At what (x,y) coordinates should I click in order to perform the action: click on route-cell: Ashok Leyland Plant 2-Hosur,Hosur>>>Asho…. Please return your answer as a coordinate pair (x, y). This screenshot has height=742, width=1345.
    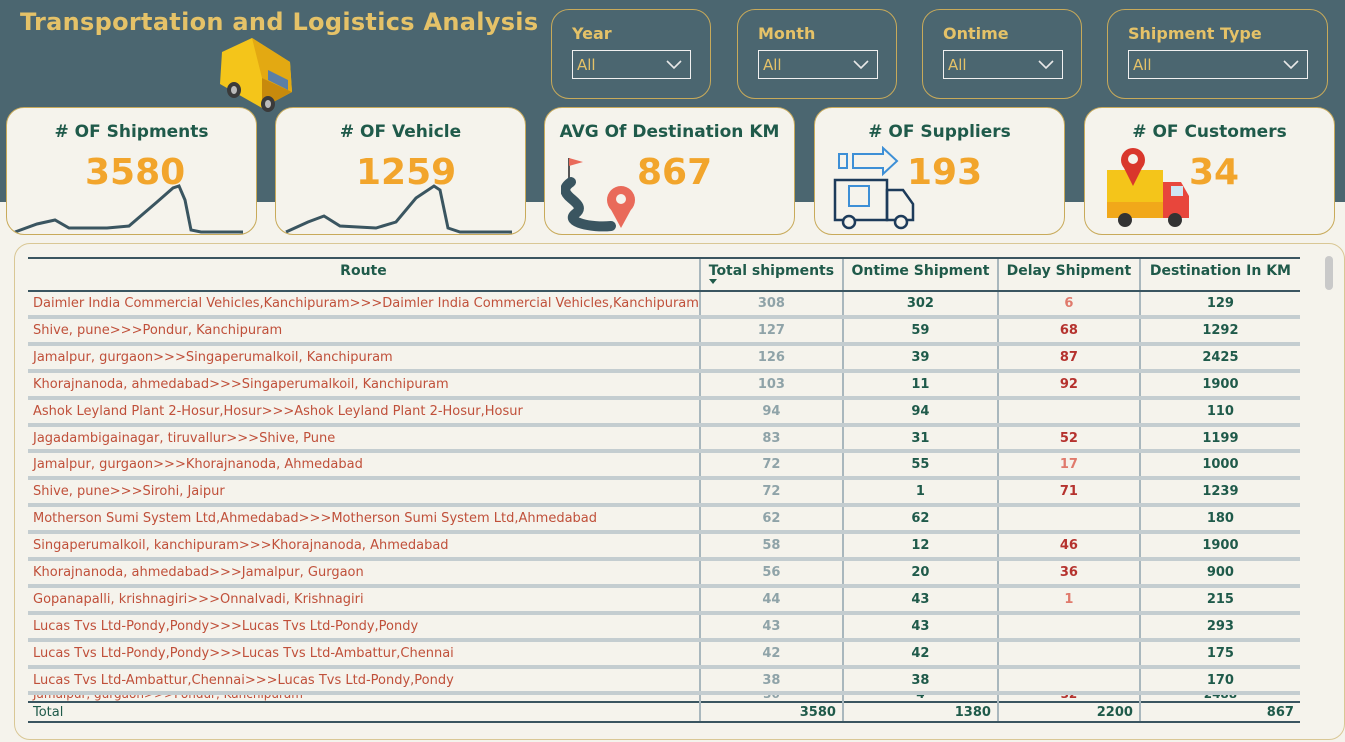
    Looking at the image, I should click on (364, 412).